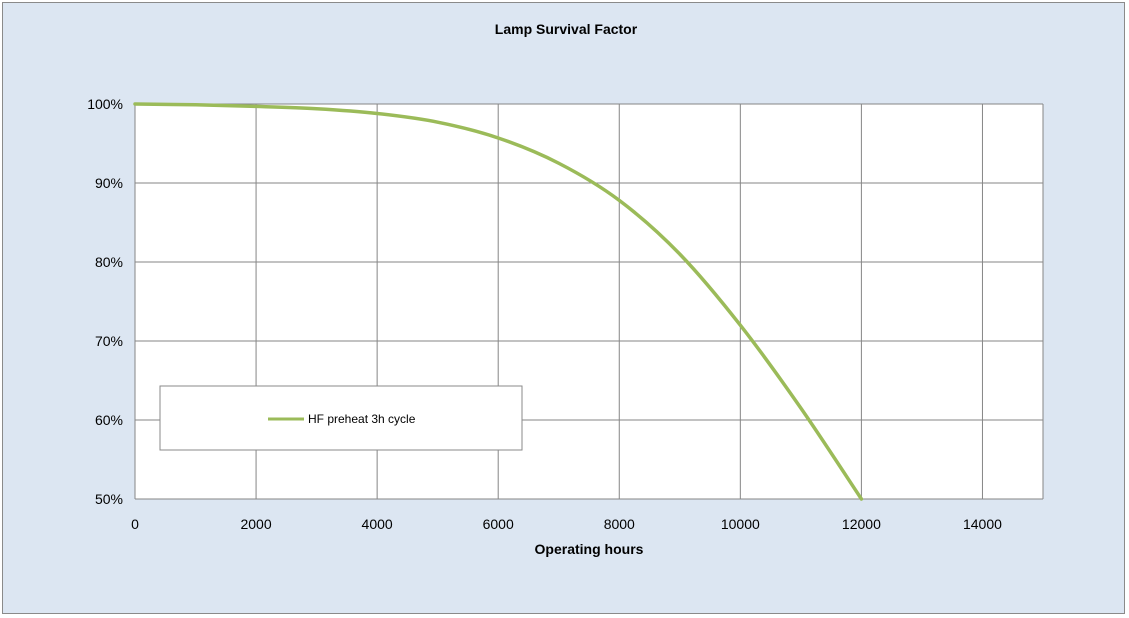 Image resolution: width=1129 pixels, height=618 pixels. I want to click on y-axis-ticks: 50% 60% 70% 80% 90% 100%, so click(105, 301).